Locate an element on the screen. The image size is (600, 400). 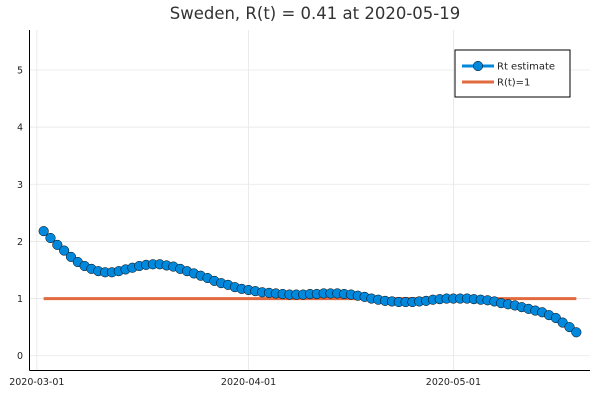
x-tick-label: 2020-05-01 is located at coordinates (453, 382).